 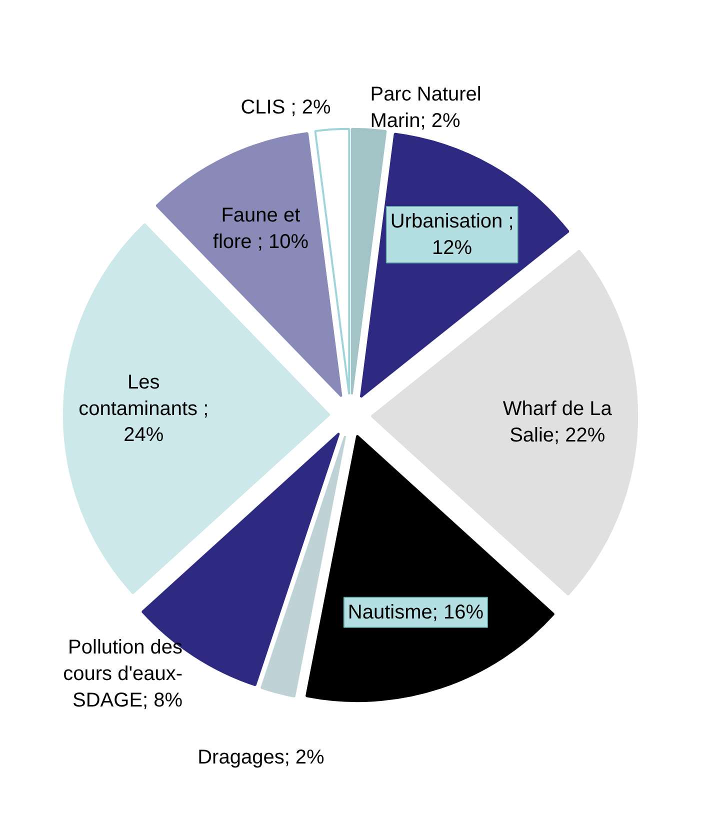 What do you see at coordinates (557, 422) in the screenshot?
I see `slice-label: Wharf de La Salie; 22%` at bounding box center [557, 422].